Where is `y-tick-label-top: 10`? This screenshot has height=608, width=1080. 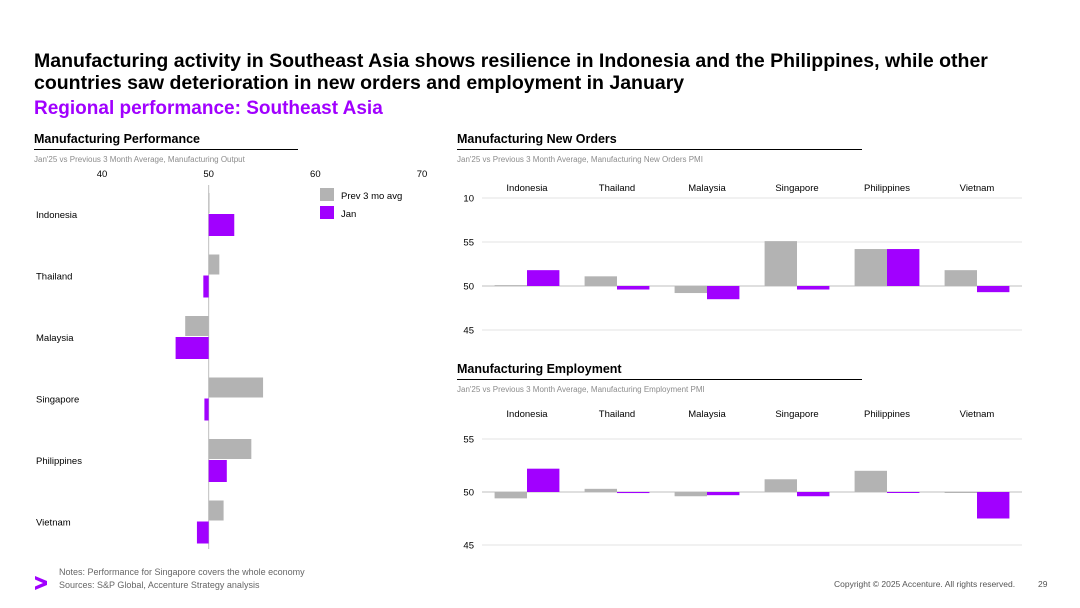 y-tick-label-top: 10 is located at coordinates (468, 199).